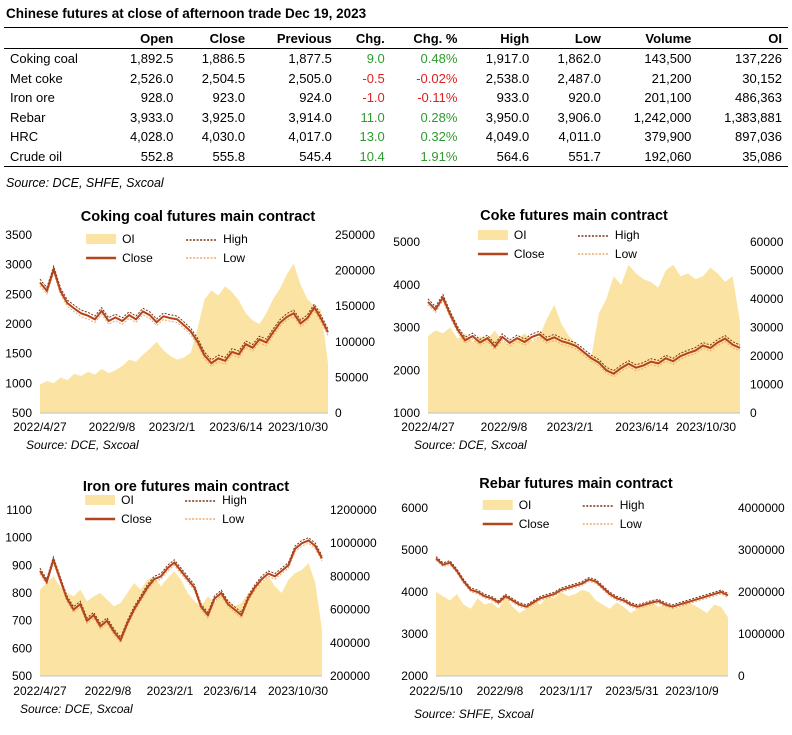  I want to click on cell-chg-pct: -0.02%, so click(437, 78).